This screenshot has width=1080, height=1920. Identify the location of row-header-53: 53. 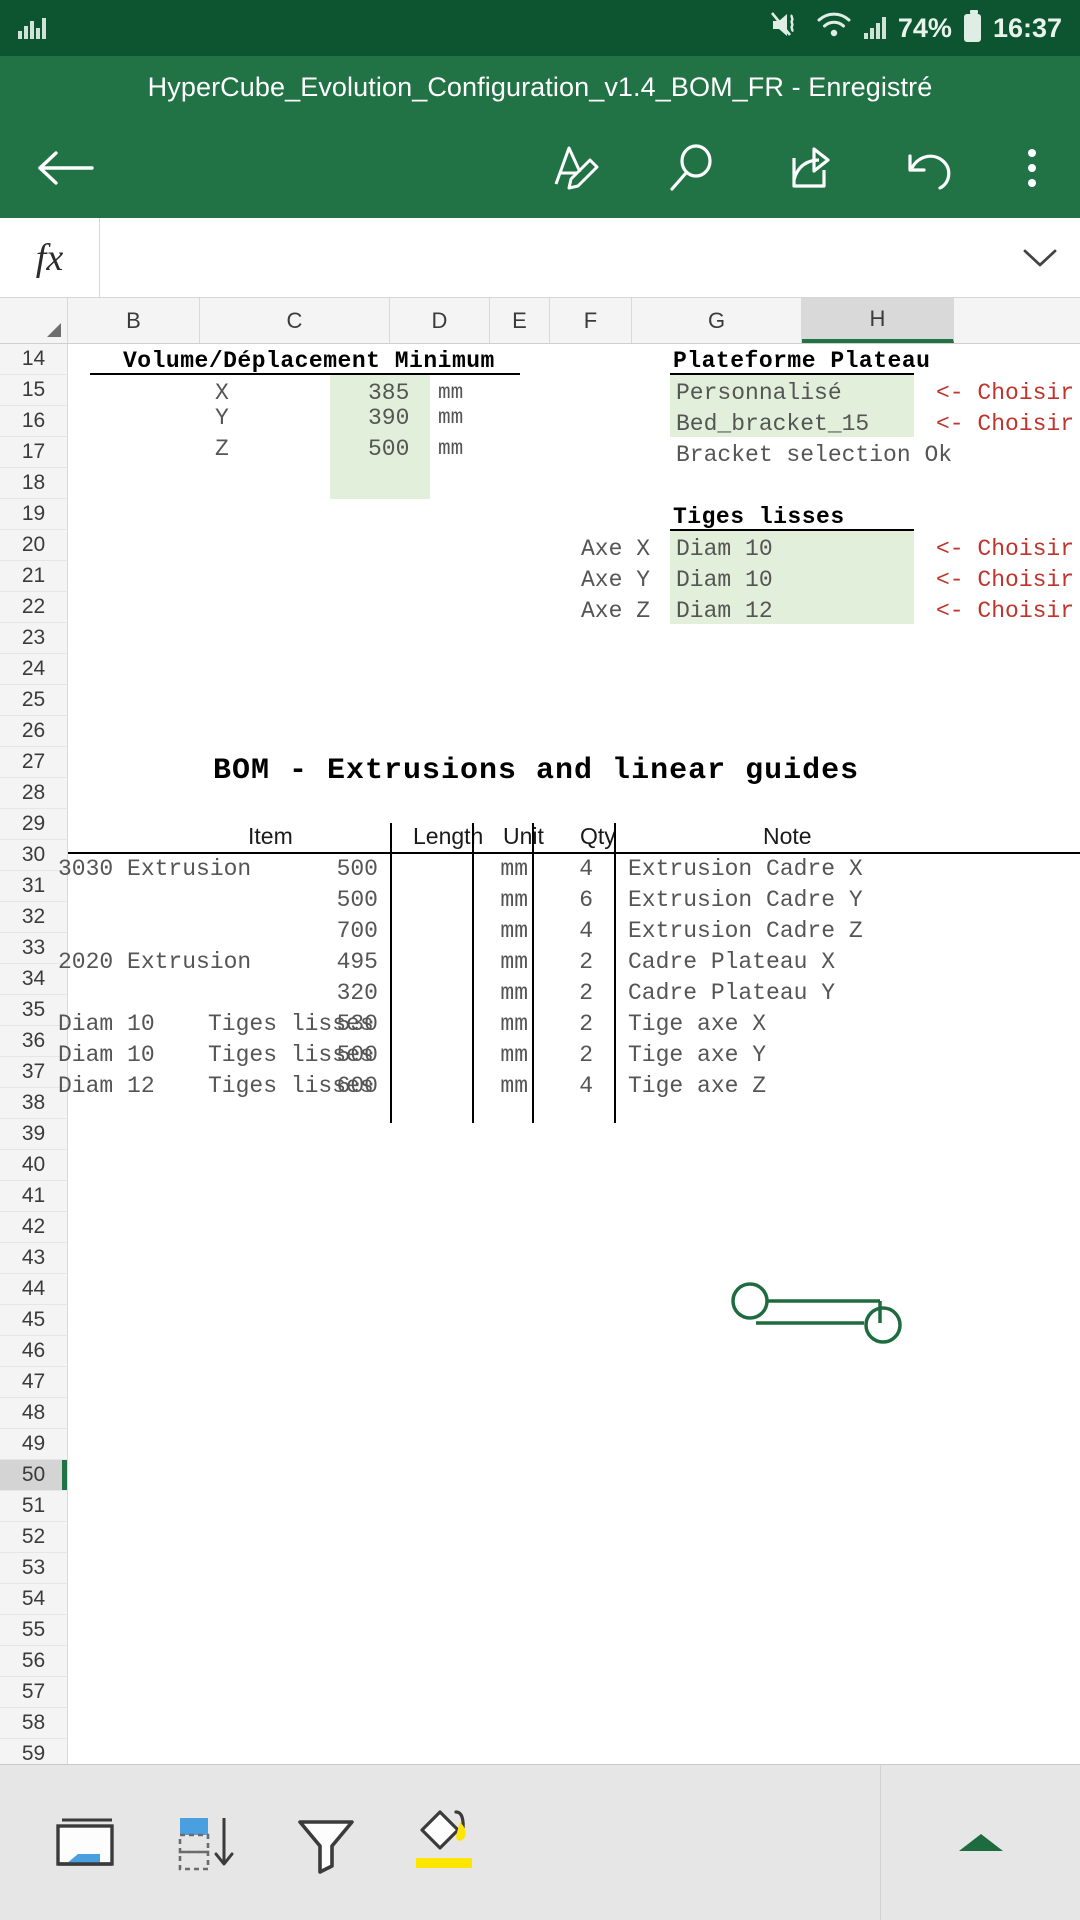
(33, 1568).